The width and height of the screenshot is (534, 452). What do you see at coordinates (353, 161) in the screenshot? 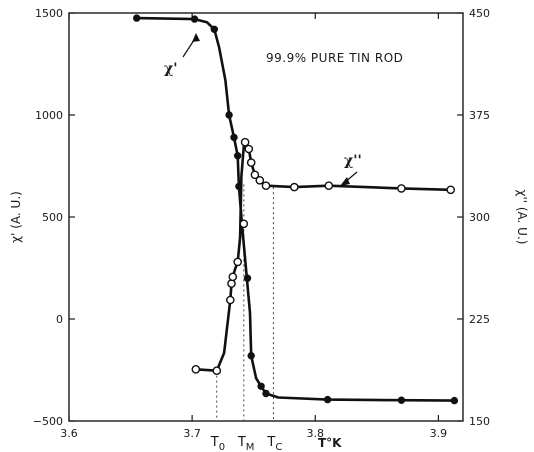
I see `series-label-chi-double-prime: χ''` at bounding box center [353, 161].